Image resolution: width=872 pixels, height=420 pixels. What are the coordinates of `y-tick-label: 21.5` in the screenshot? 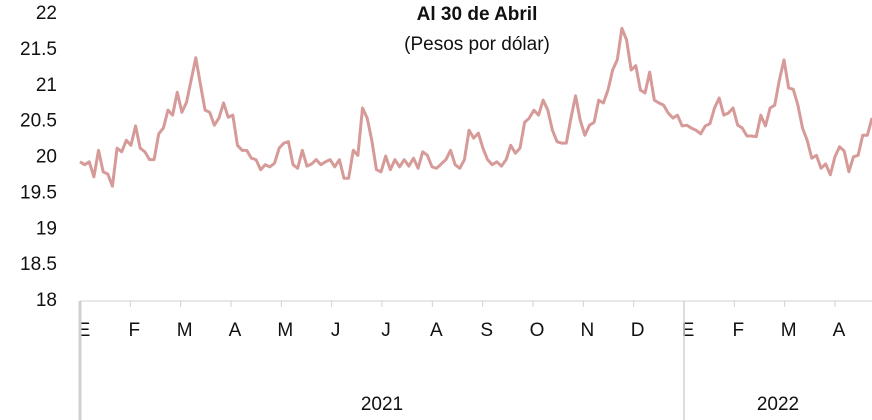 It's located at (38, 49).